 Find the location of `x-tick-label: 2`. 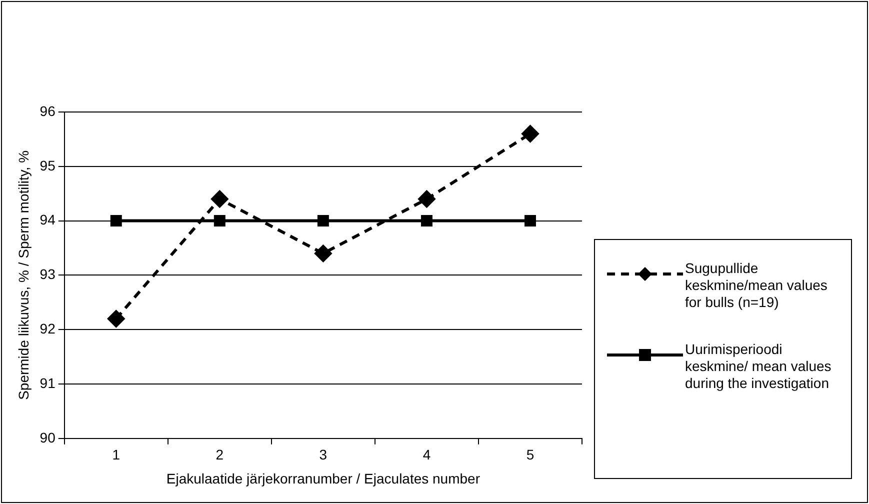

x-tick-label: 2 is located at coordinates (220, 454).